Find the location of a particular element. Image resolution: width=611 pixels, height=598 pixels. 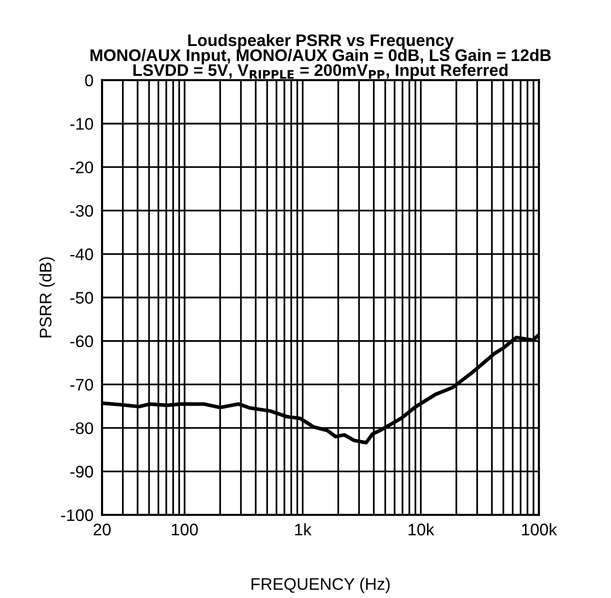

y-tick-label: -30 is located at coordinates (82, 210).